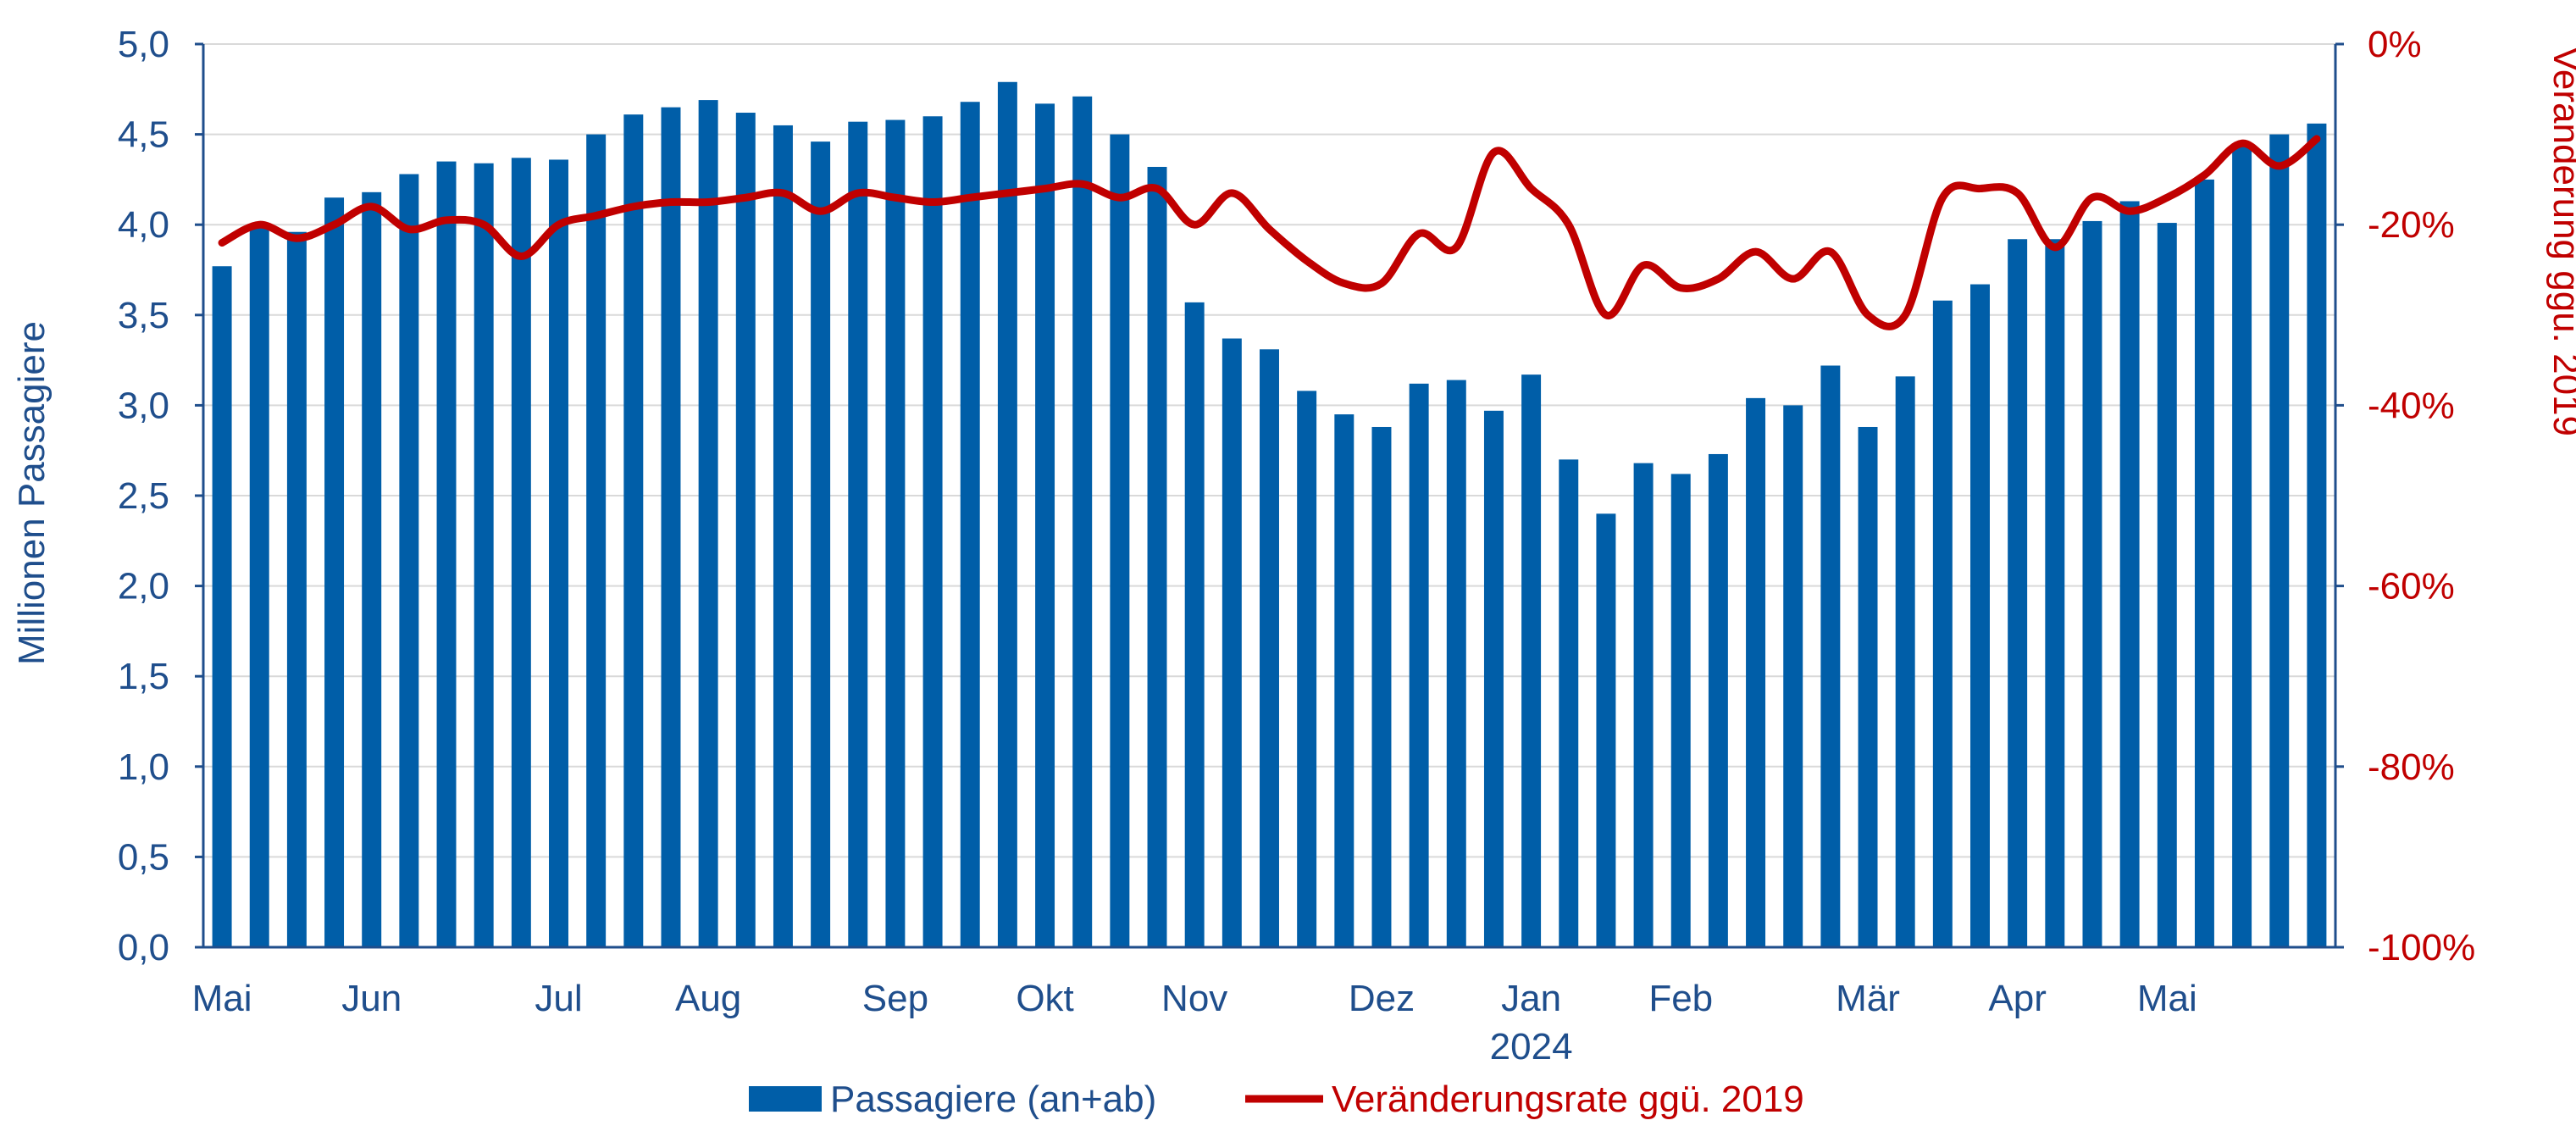 This screenshot has width=2576, height=1137. Describe the element at coordinates (143, 225) in the screenshot. I see `left-tick-label: 4,0` at that location.